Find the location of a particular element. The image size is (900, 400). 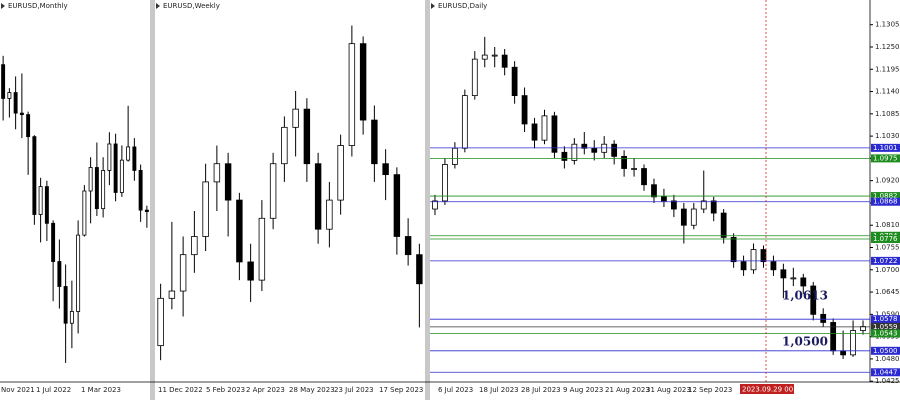

x-tick-label: 1 Jul 2022 is located at coordinates (53, 390).